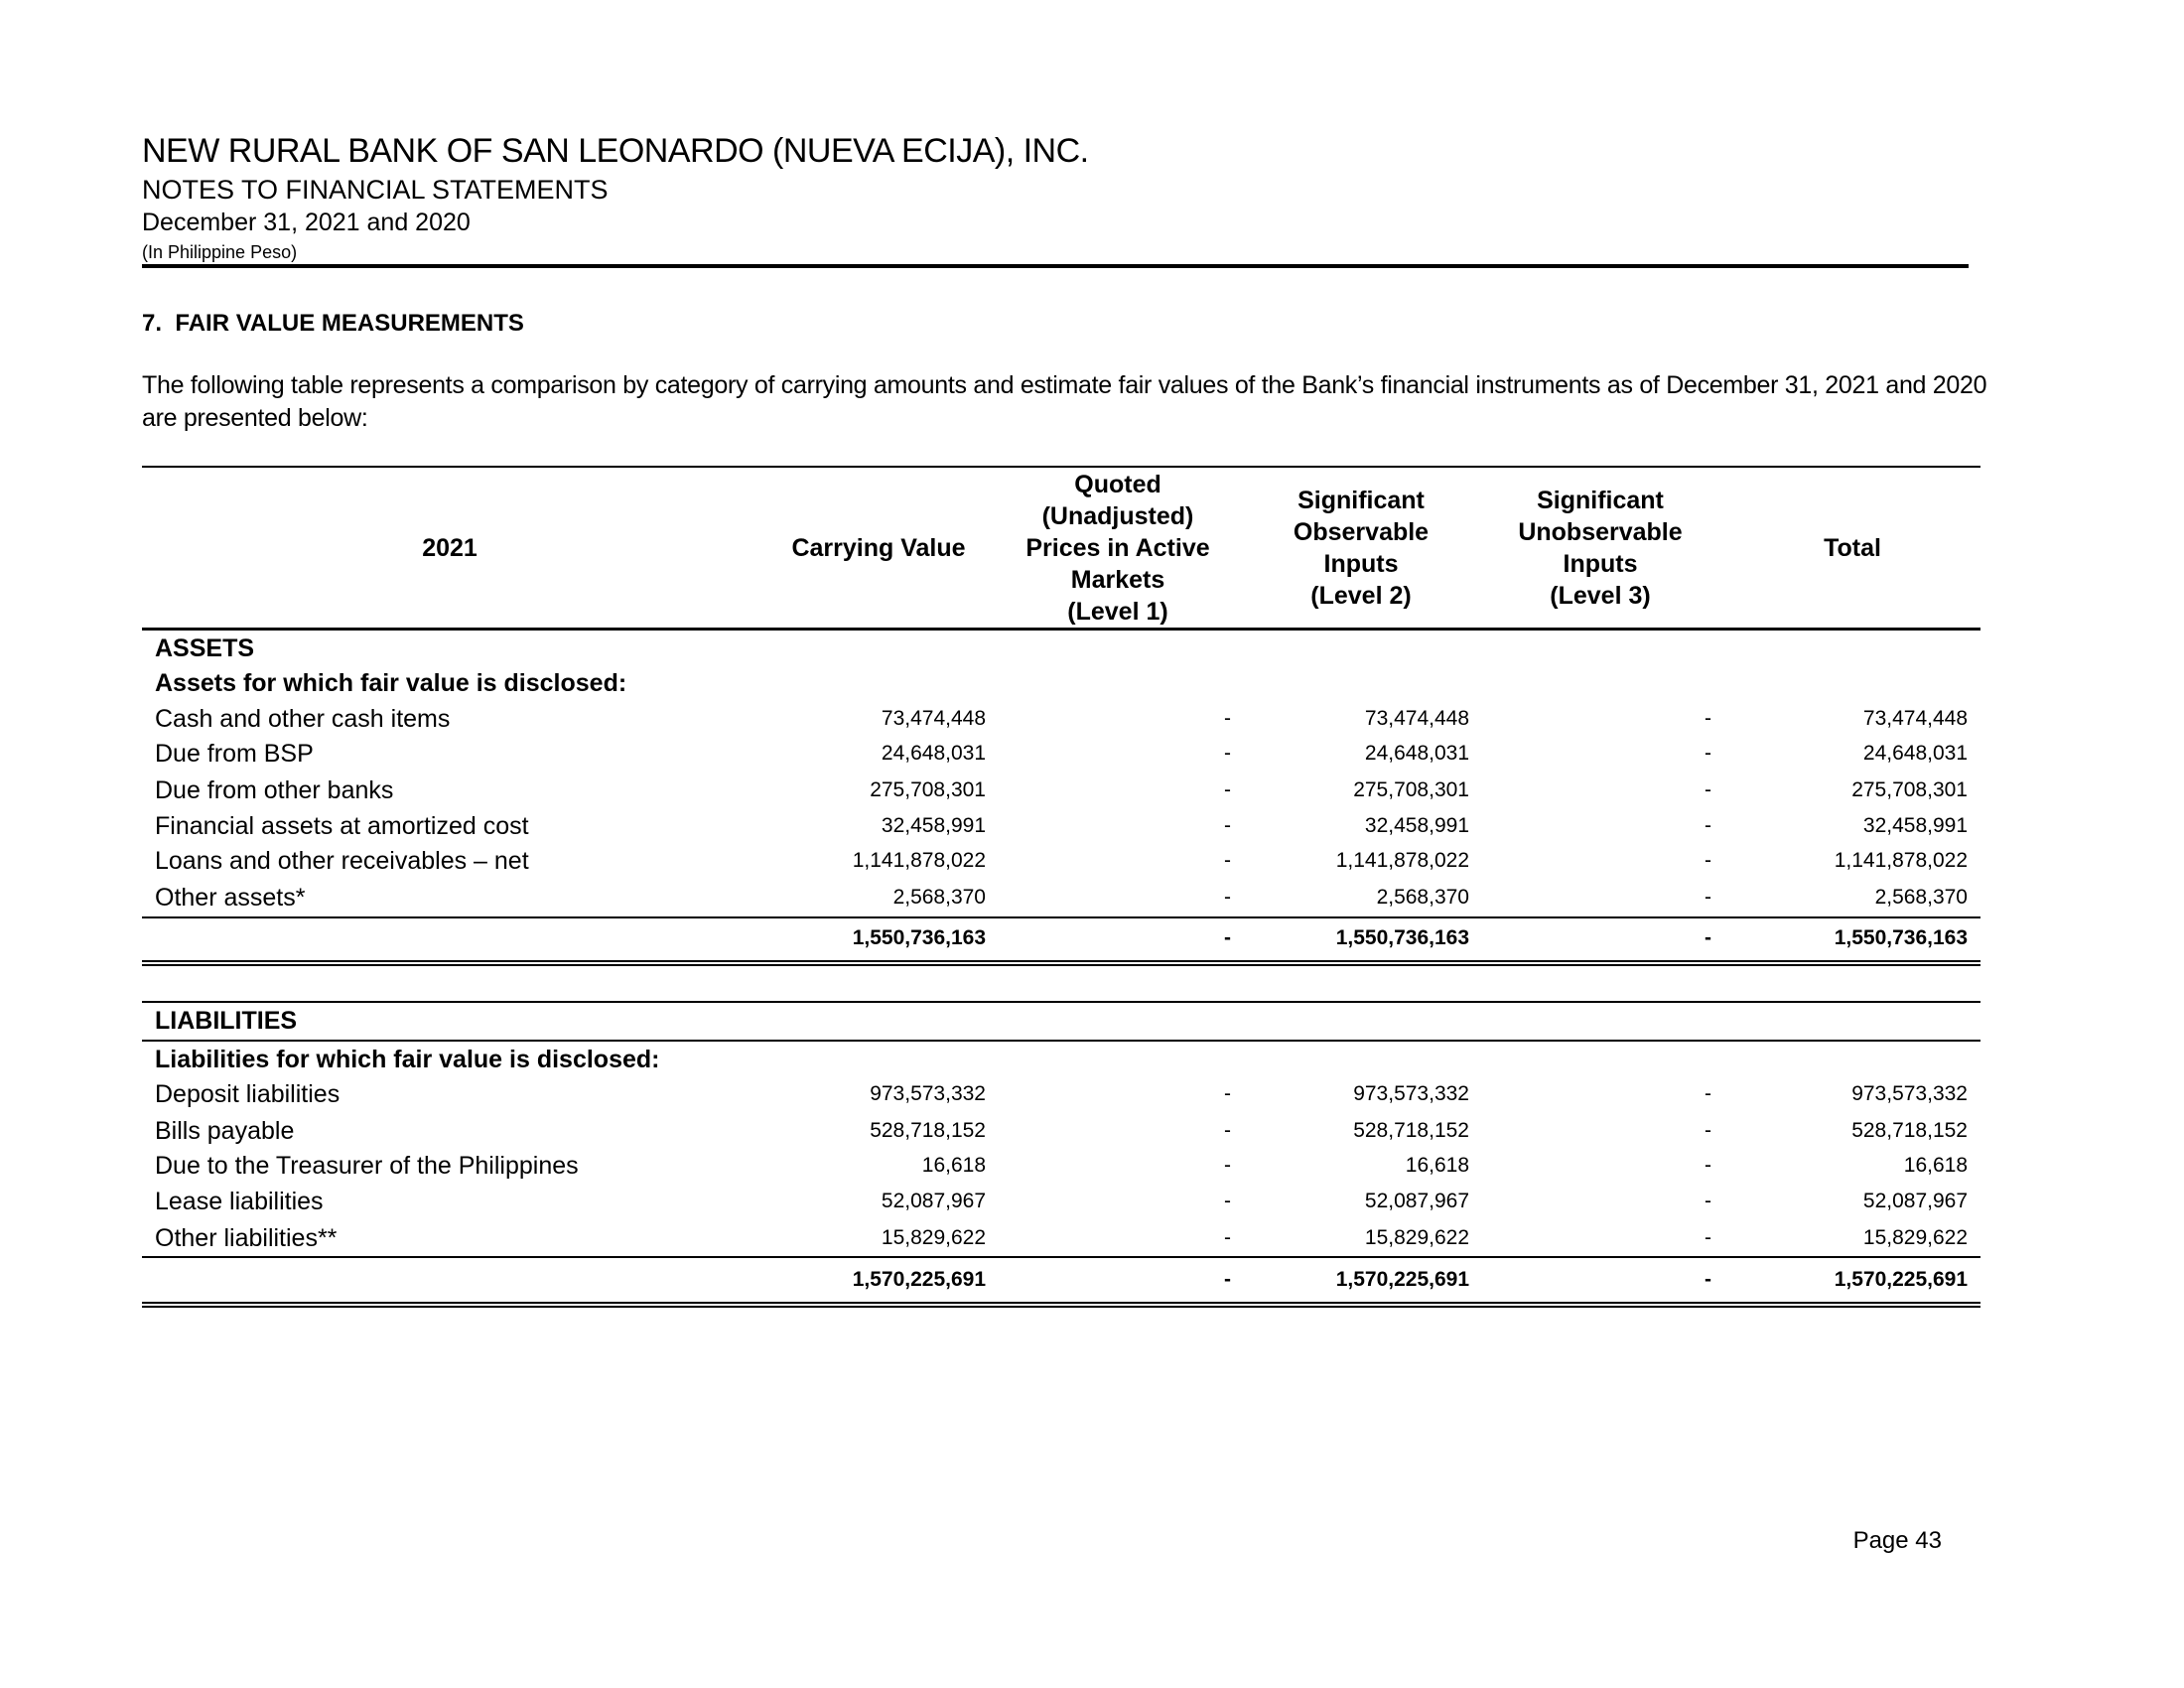 The image size is (2184, 1688). Describe the element at coordinates (1117, 611) in the screenshot. I see `column-header-line: (Level 1)` at that location.